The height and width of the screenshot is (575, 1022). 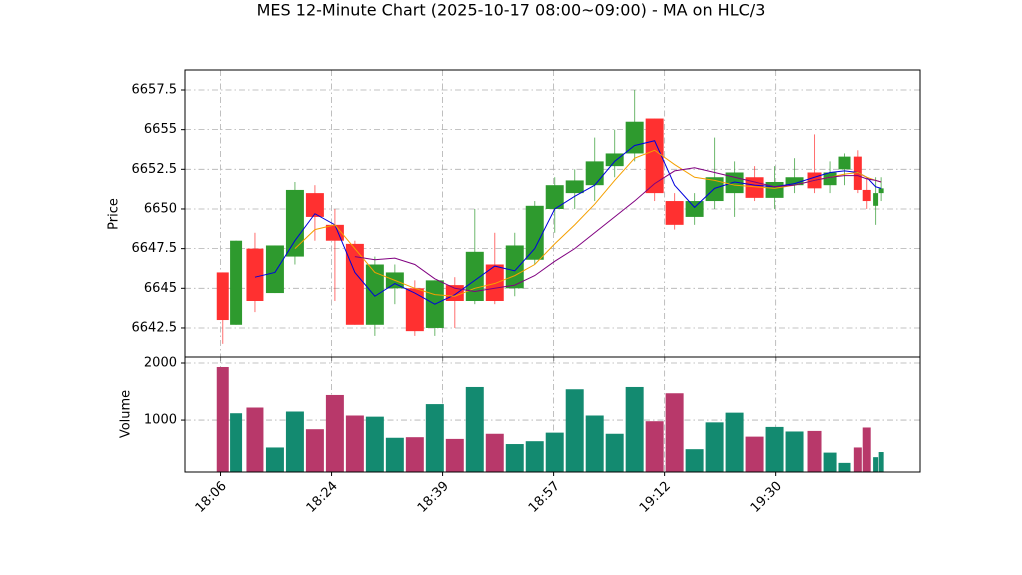 I want to click on ma-line, so click(x=618, y=229).